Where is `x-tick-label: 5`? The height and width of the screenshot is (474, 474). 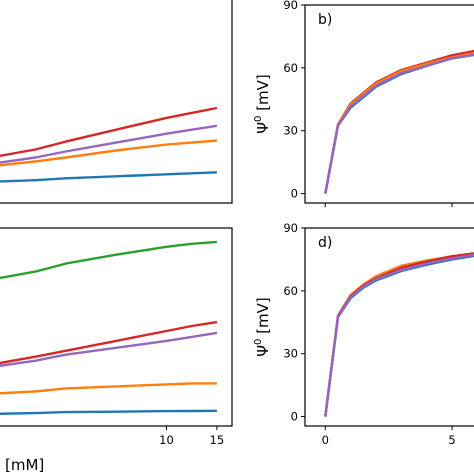 x-tick-label: 5 is located at coordinates (451, 440).